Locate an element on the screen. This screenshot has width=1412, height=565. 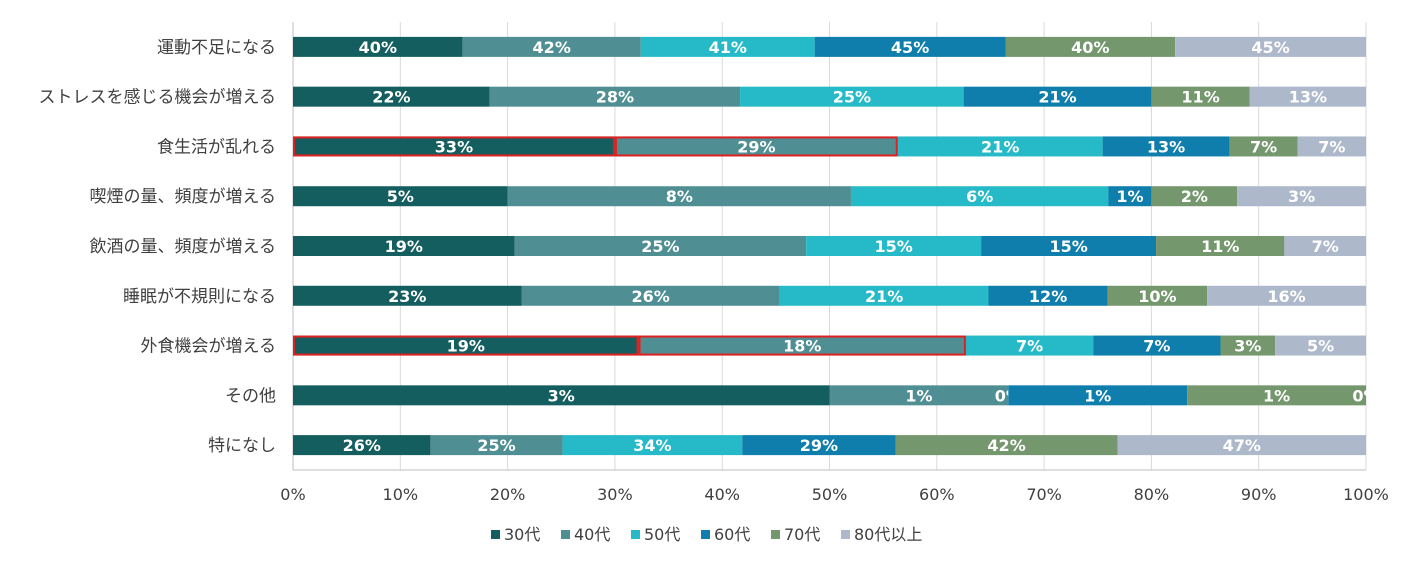
category-label: 食生活が乱れる is located at coordinates (216, 147).